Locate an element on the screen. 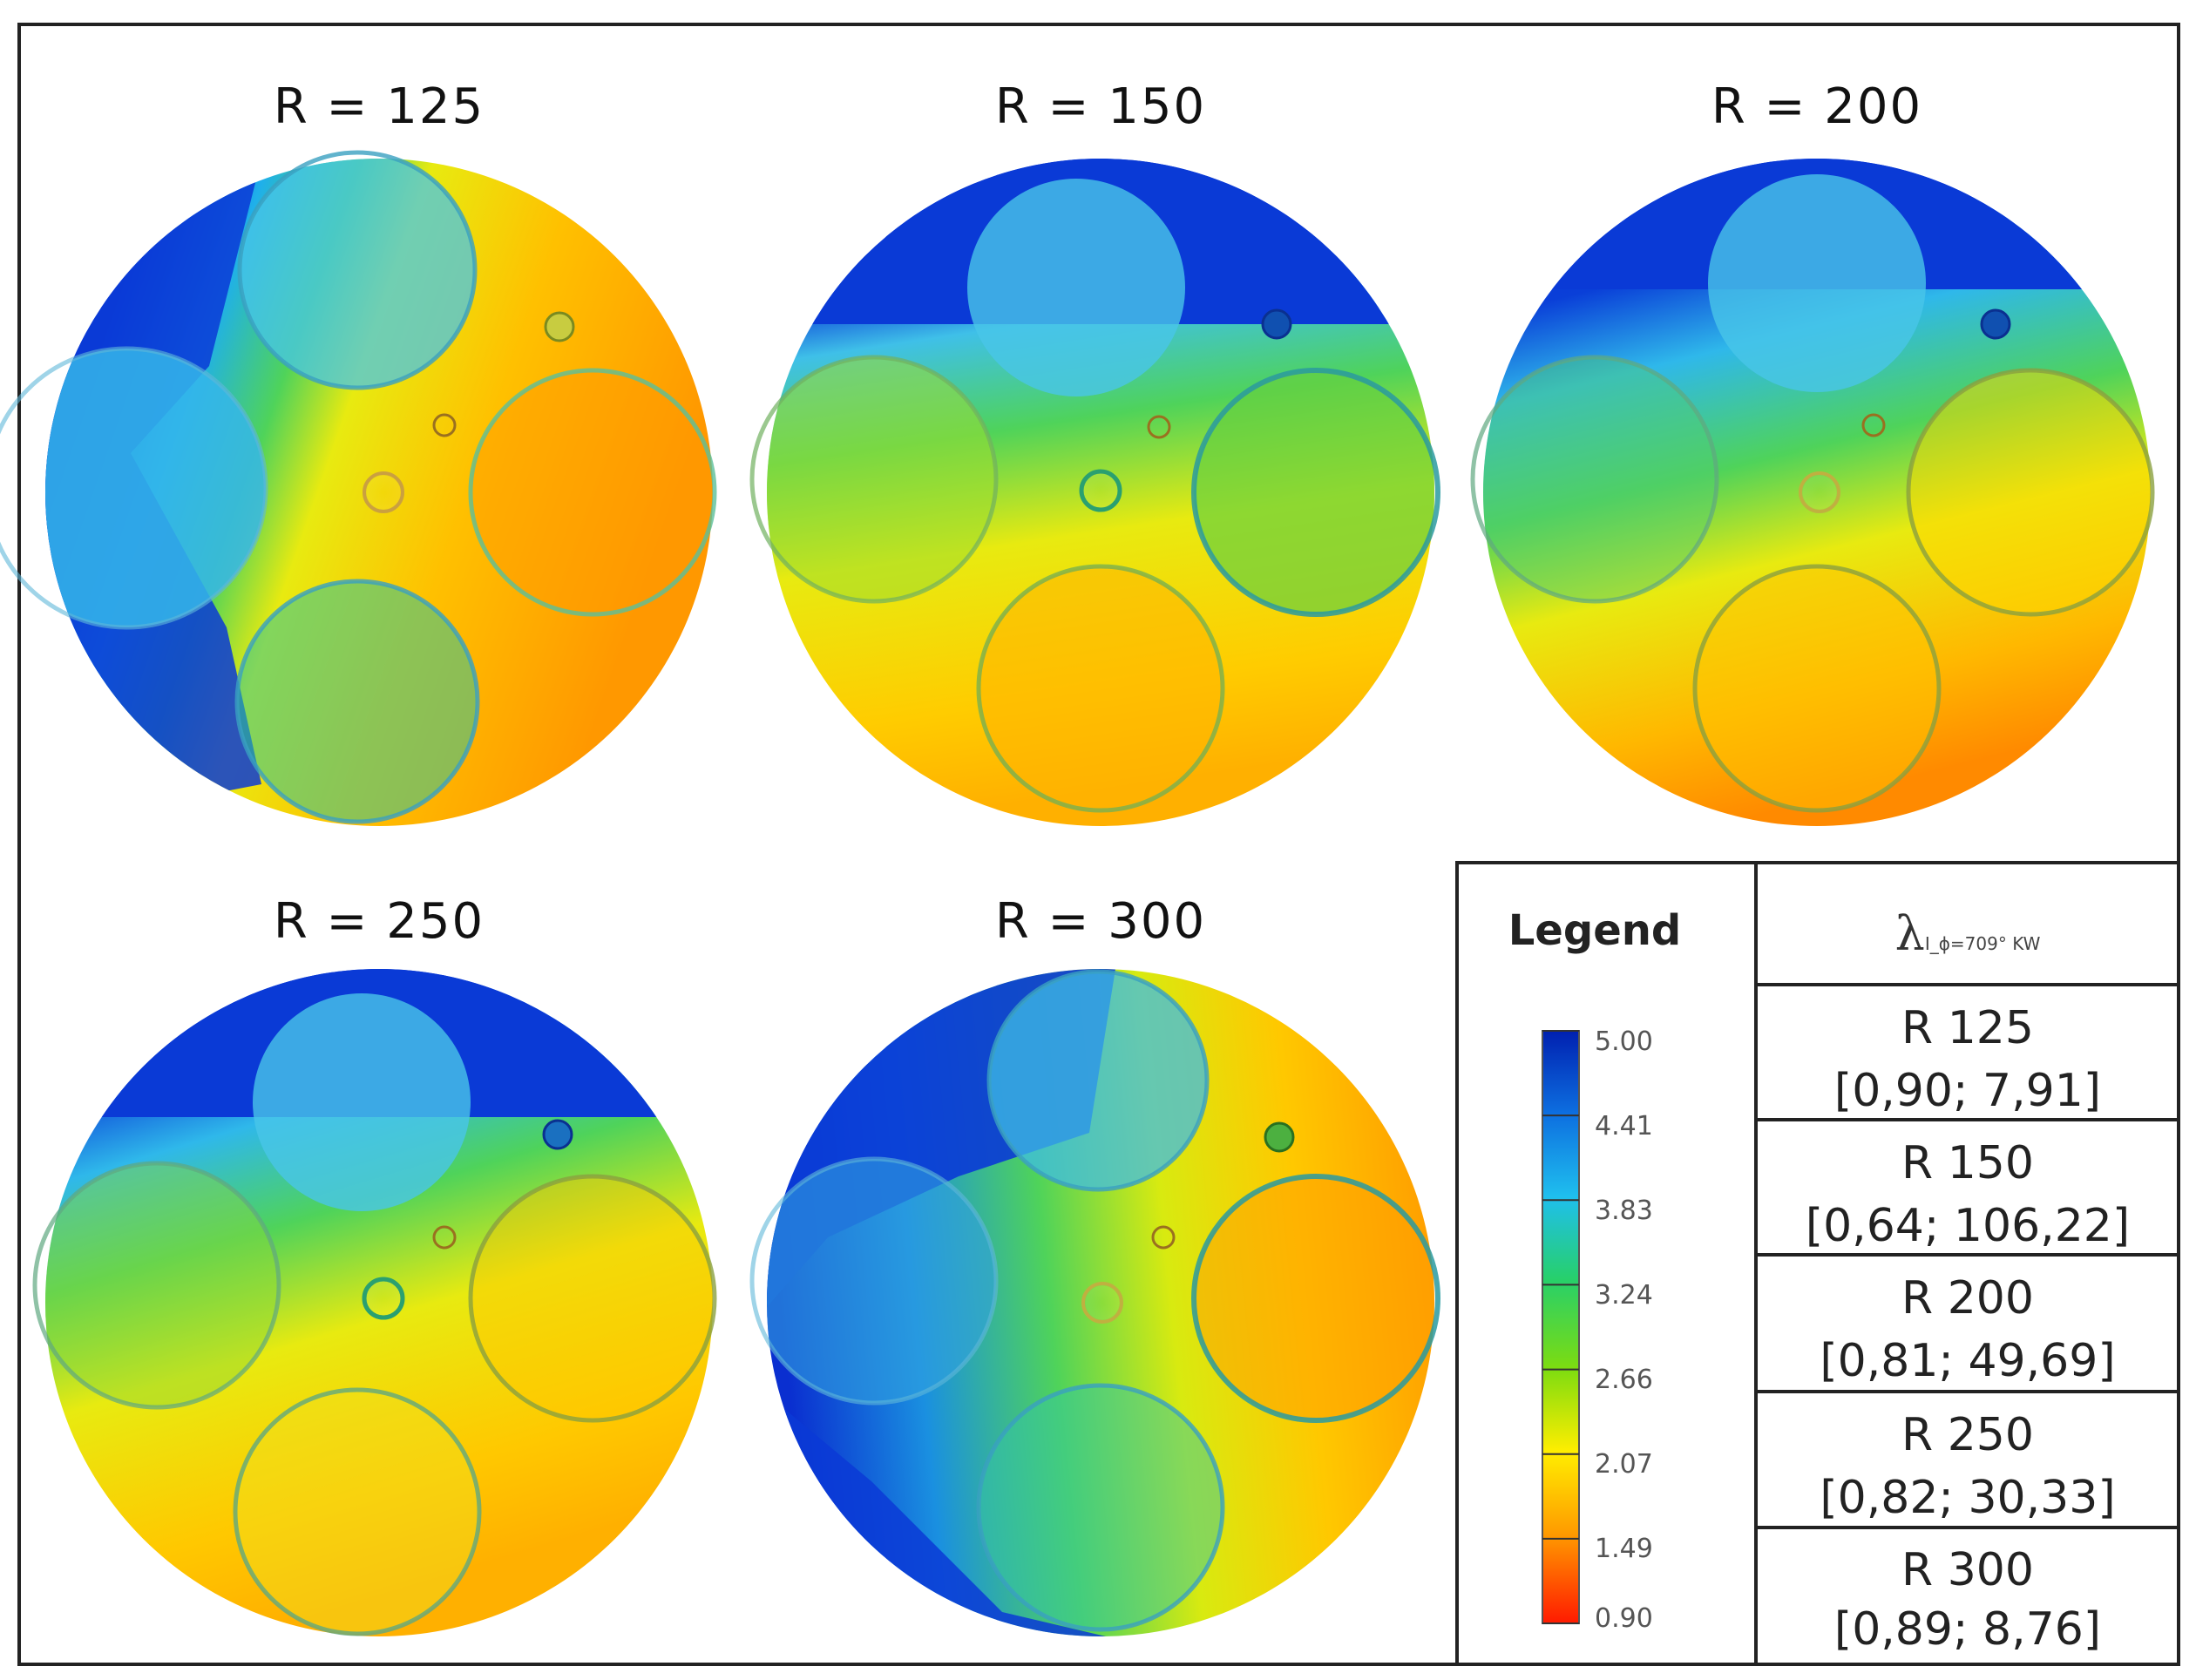 Image resolution: width=2196 pixels, height=1680 pixels. panel-title-r250: R = 250 is located at coordinates (379, 921).